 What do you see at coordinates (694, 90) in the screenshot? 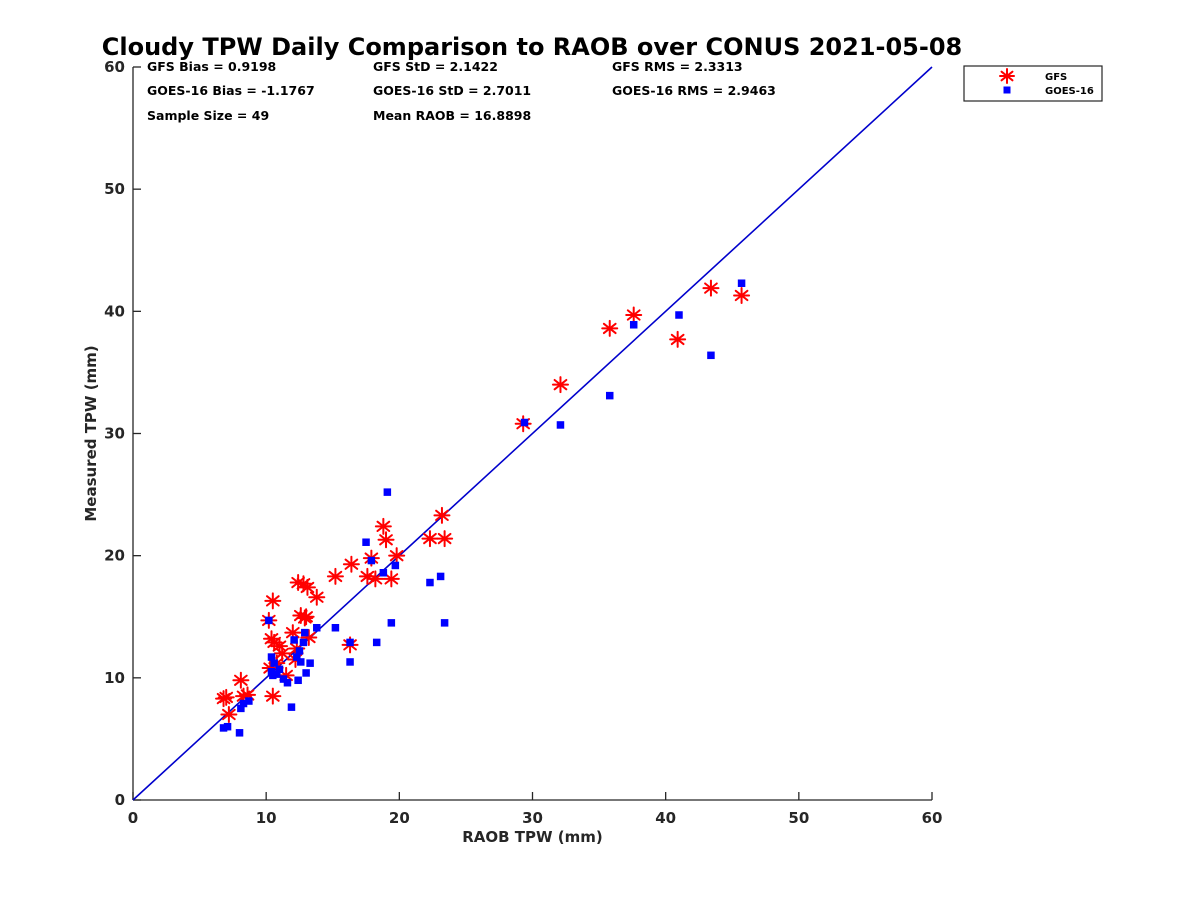
I see `stat-text: GOES-16 RMS = 2.9463` at bounding box center [694, 90].